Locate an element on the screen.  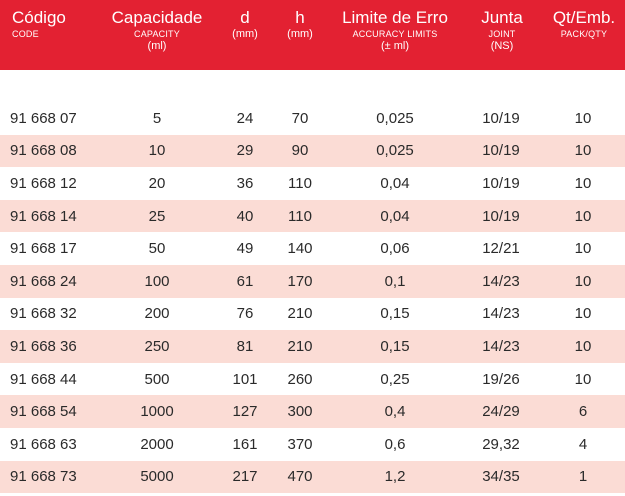
d-cell: 101 is located at coordinates (245, 379).